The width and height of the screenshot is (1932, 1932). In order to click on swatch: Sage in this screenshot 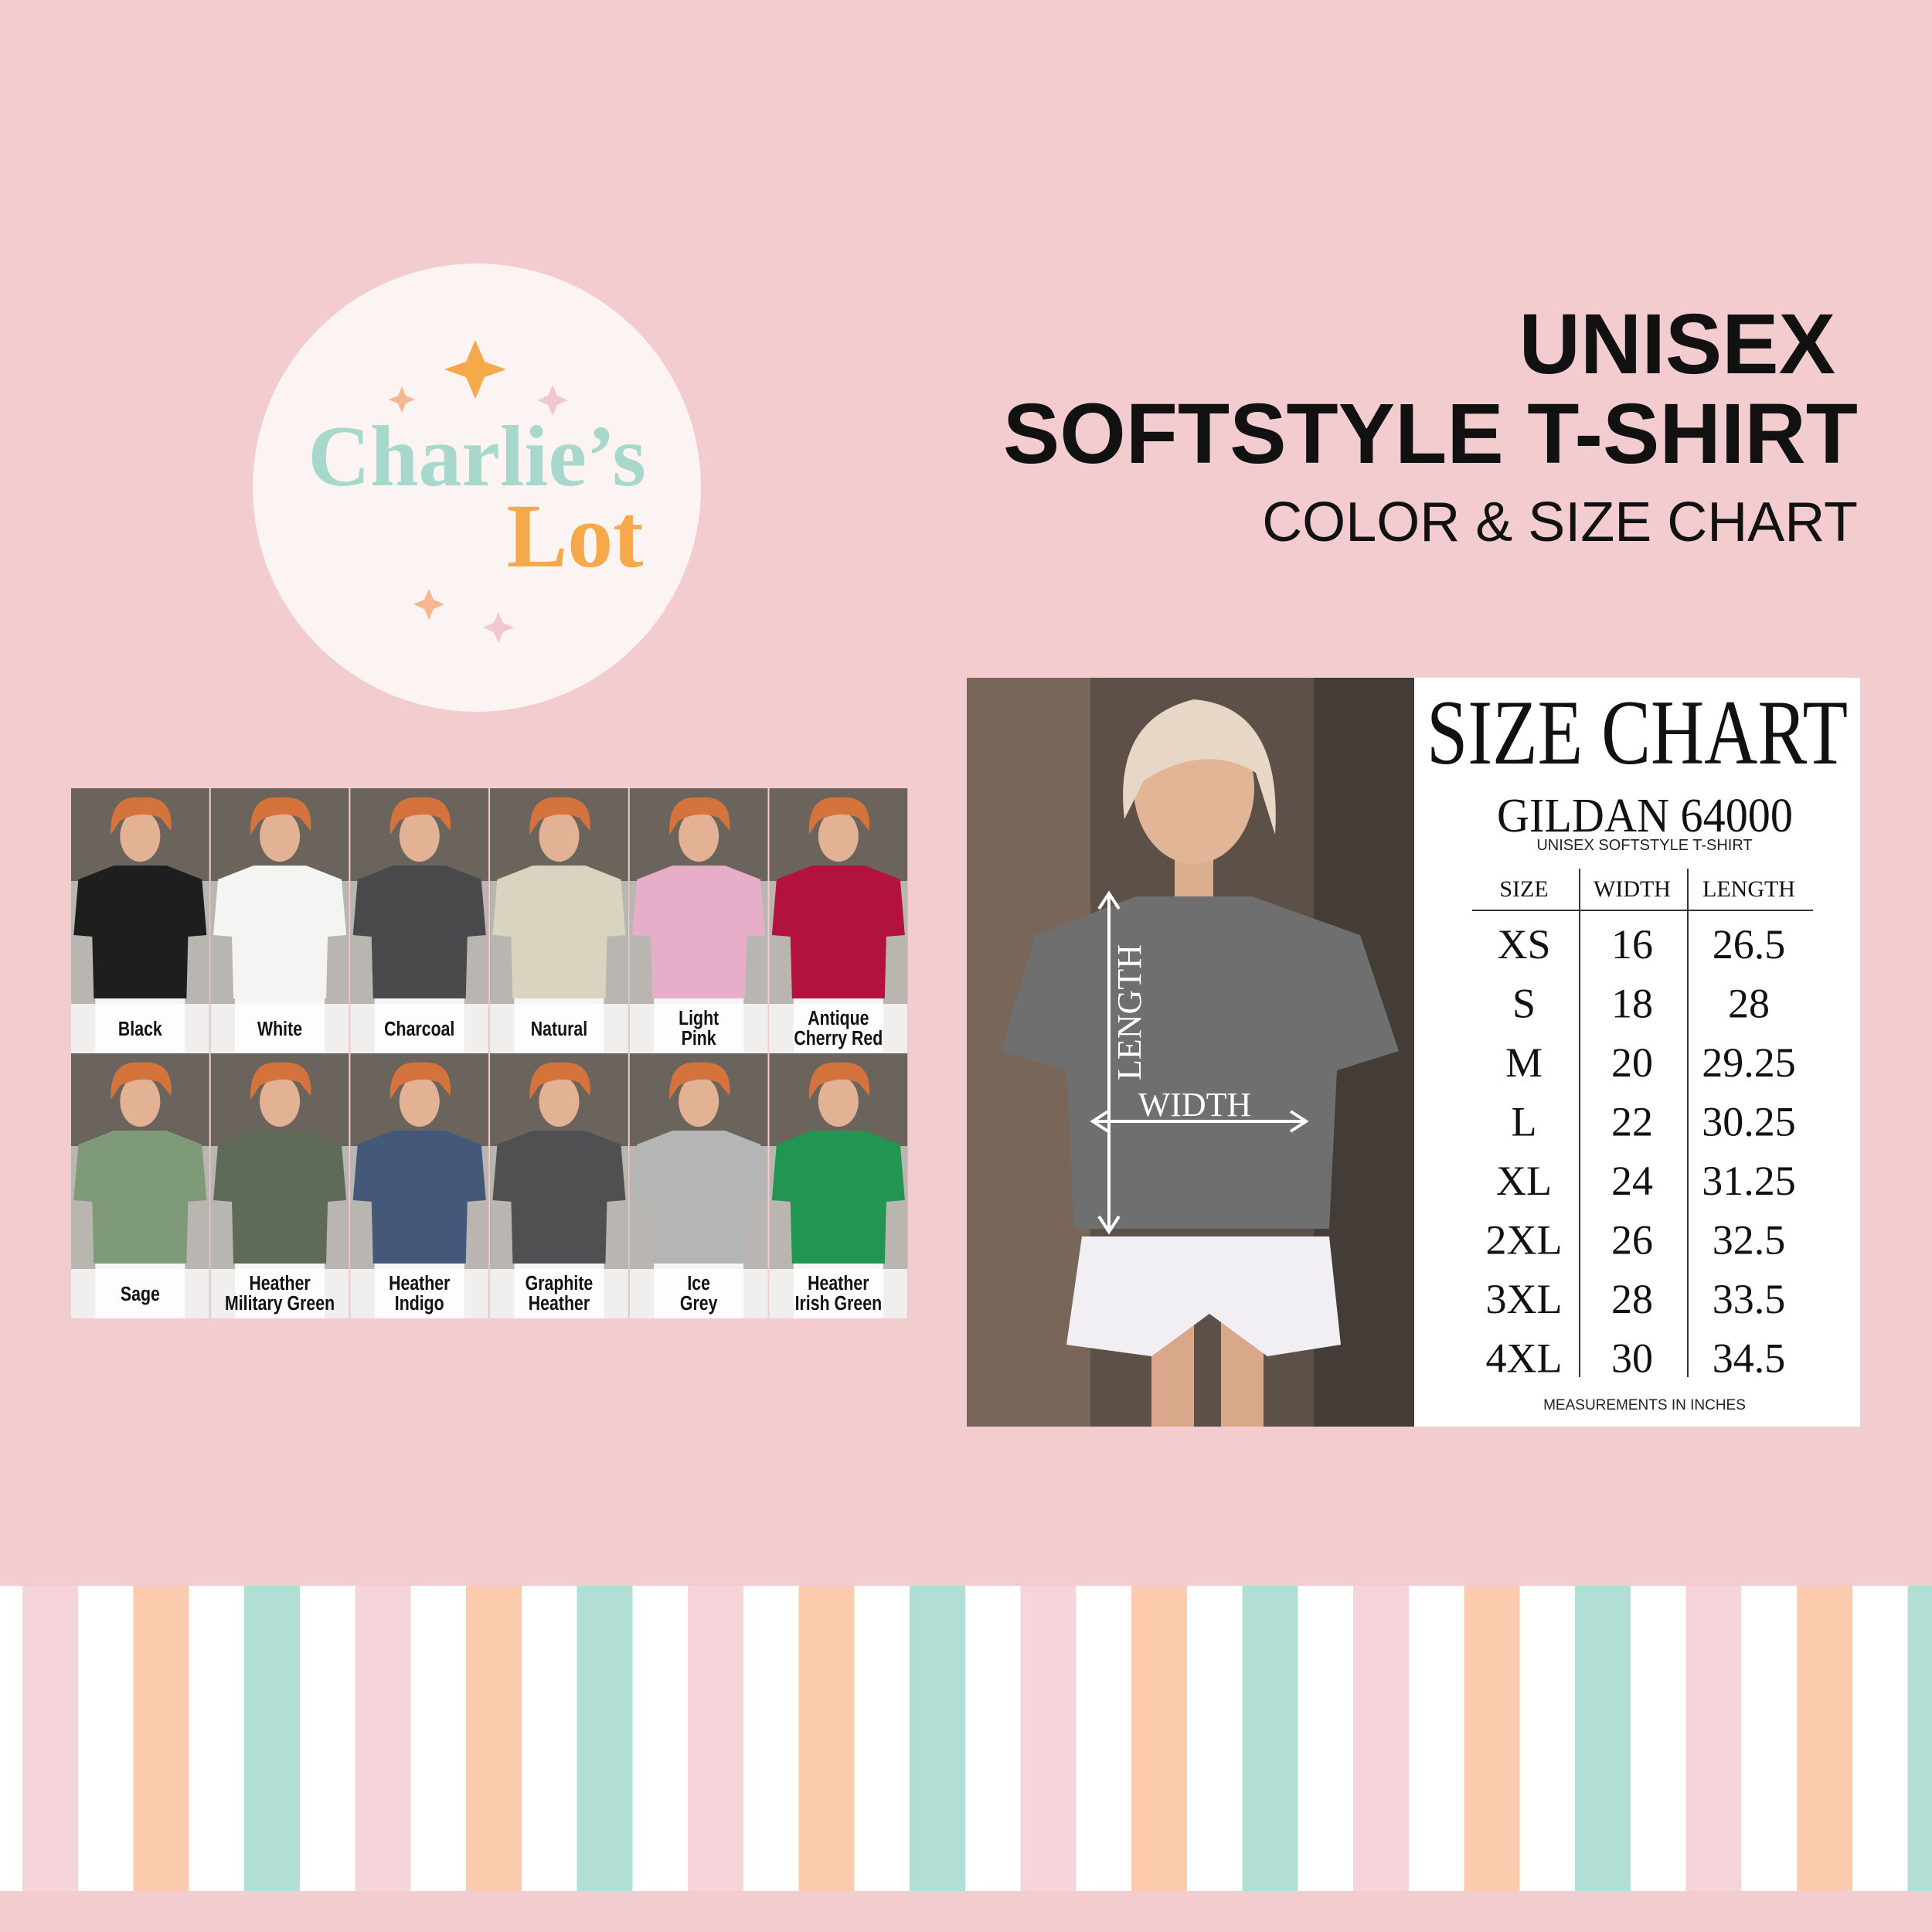, I will do `click(140, 1185)`.